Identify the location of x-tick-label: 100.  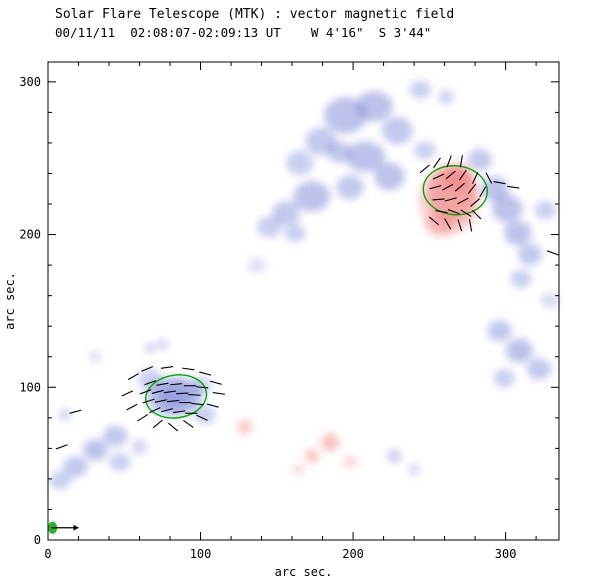
(201, 554).